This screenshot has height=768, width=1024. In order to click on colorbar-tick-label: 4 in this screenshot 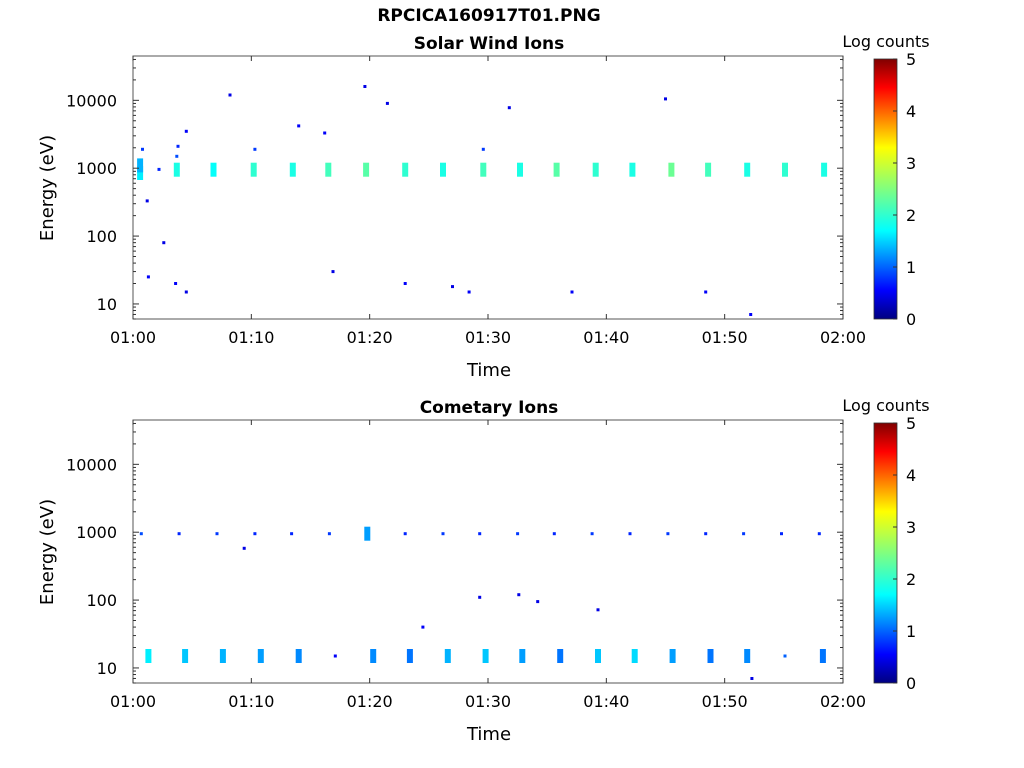, I will do `click(911, 111)`.